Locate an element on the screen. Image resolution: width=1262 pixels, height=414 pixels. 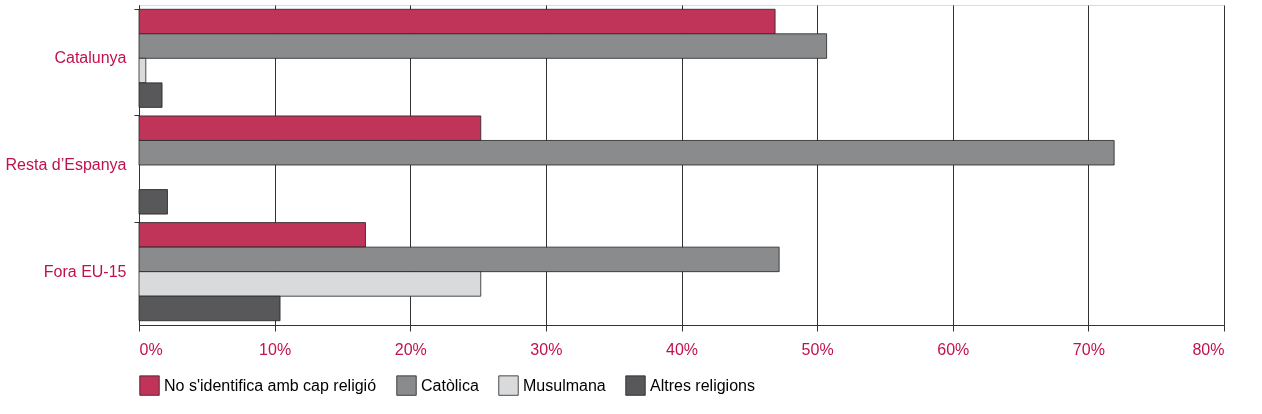
y-tick-label: Catalunya is located at coordinates (90, 58).